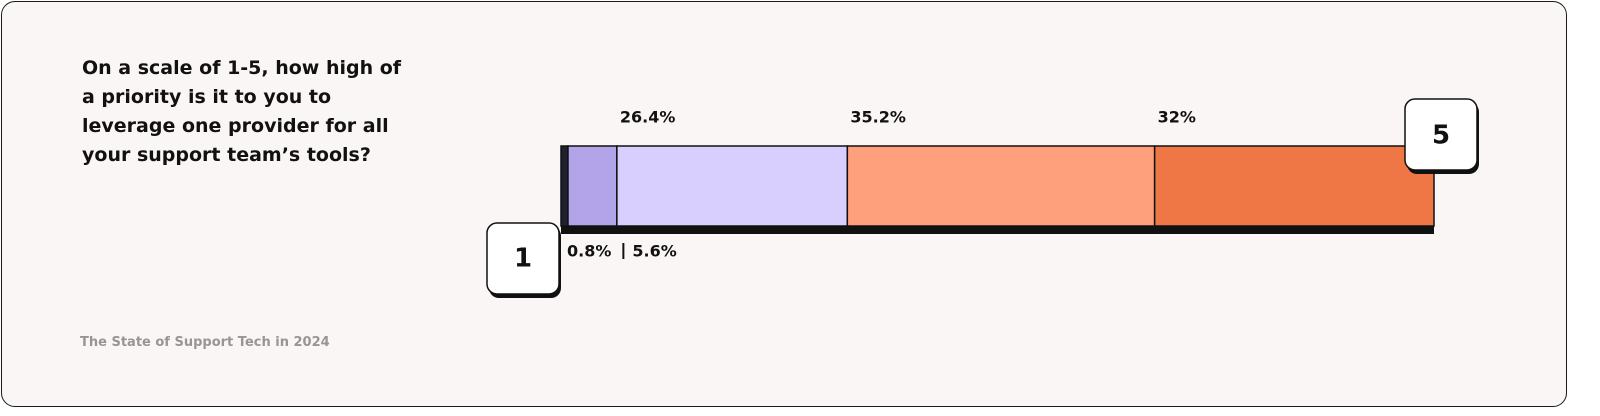  I want to click on value-label: 26.4%, so click(648, 117).